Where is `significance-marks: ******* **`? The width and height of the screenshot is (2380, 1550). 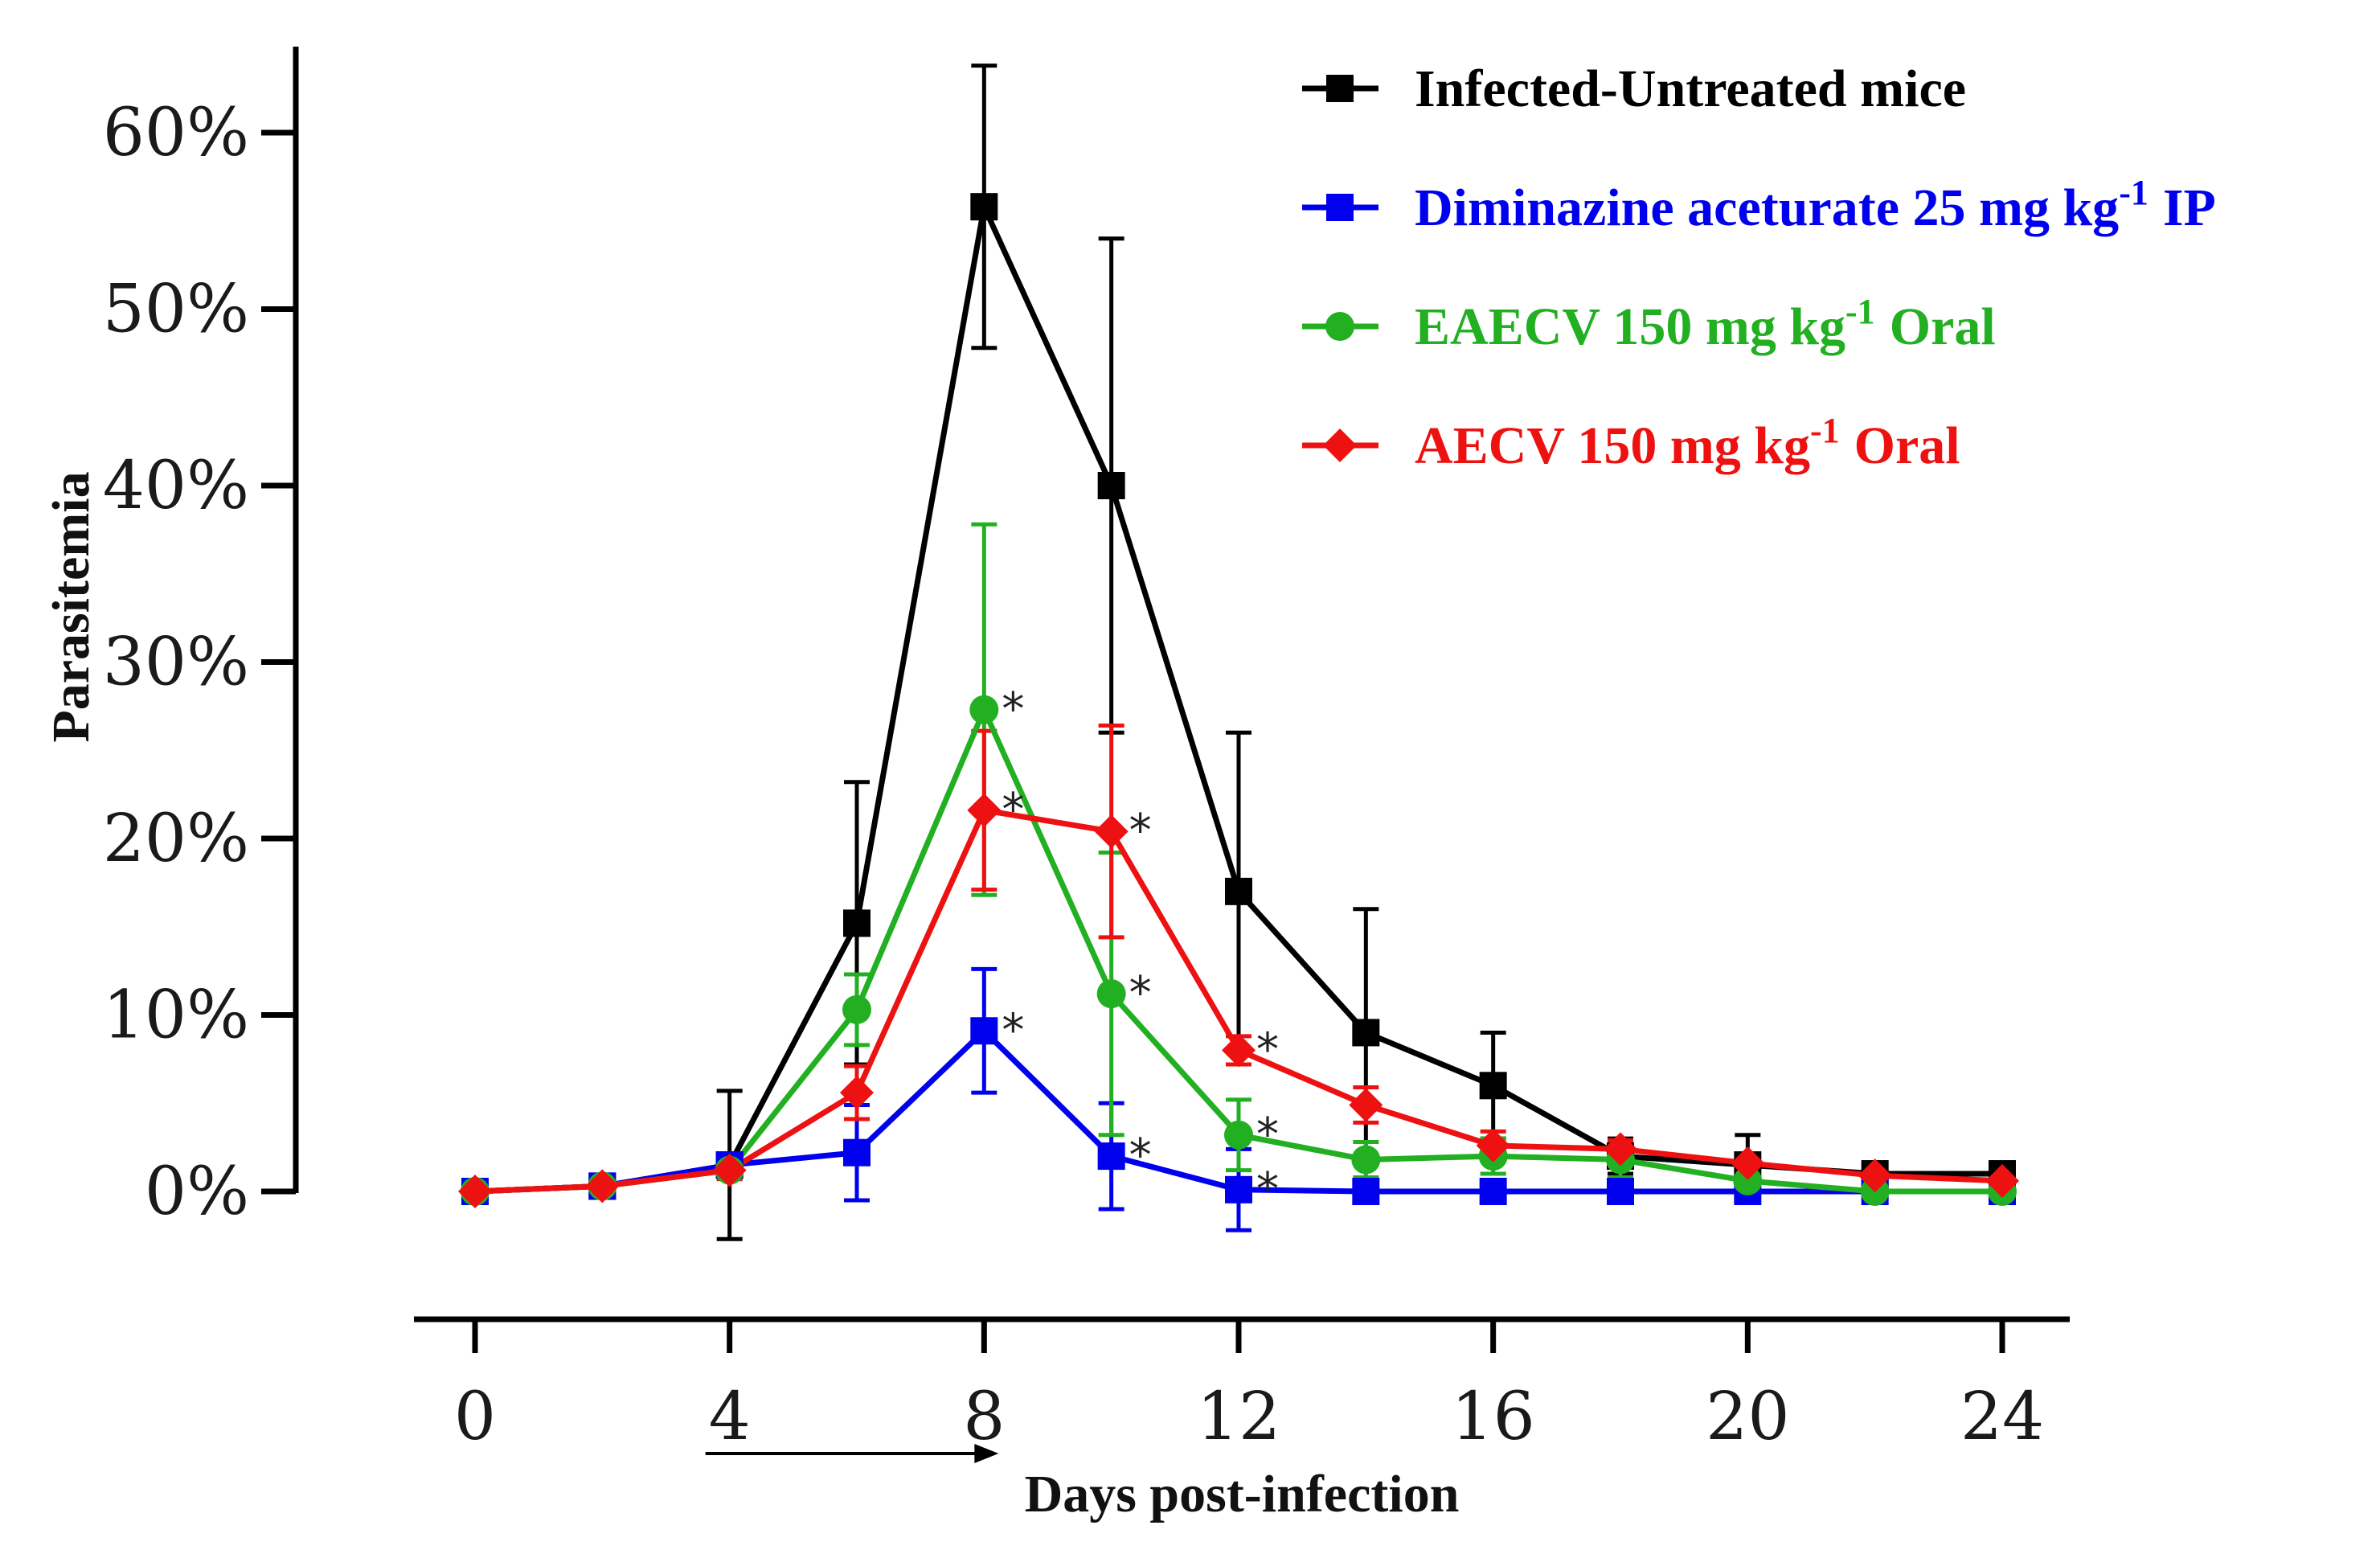 significance-marks: ******* ** is located at coordinates (1140, 949).